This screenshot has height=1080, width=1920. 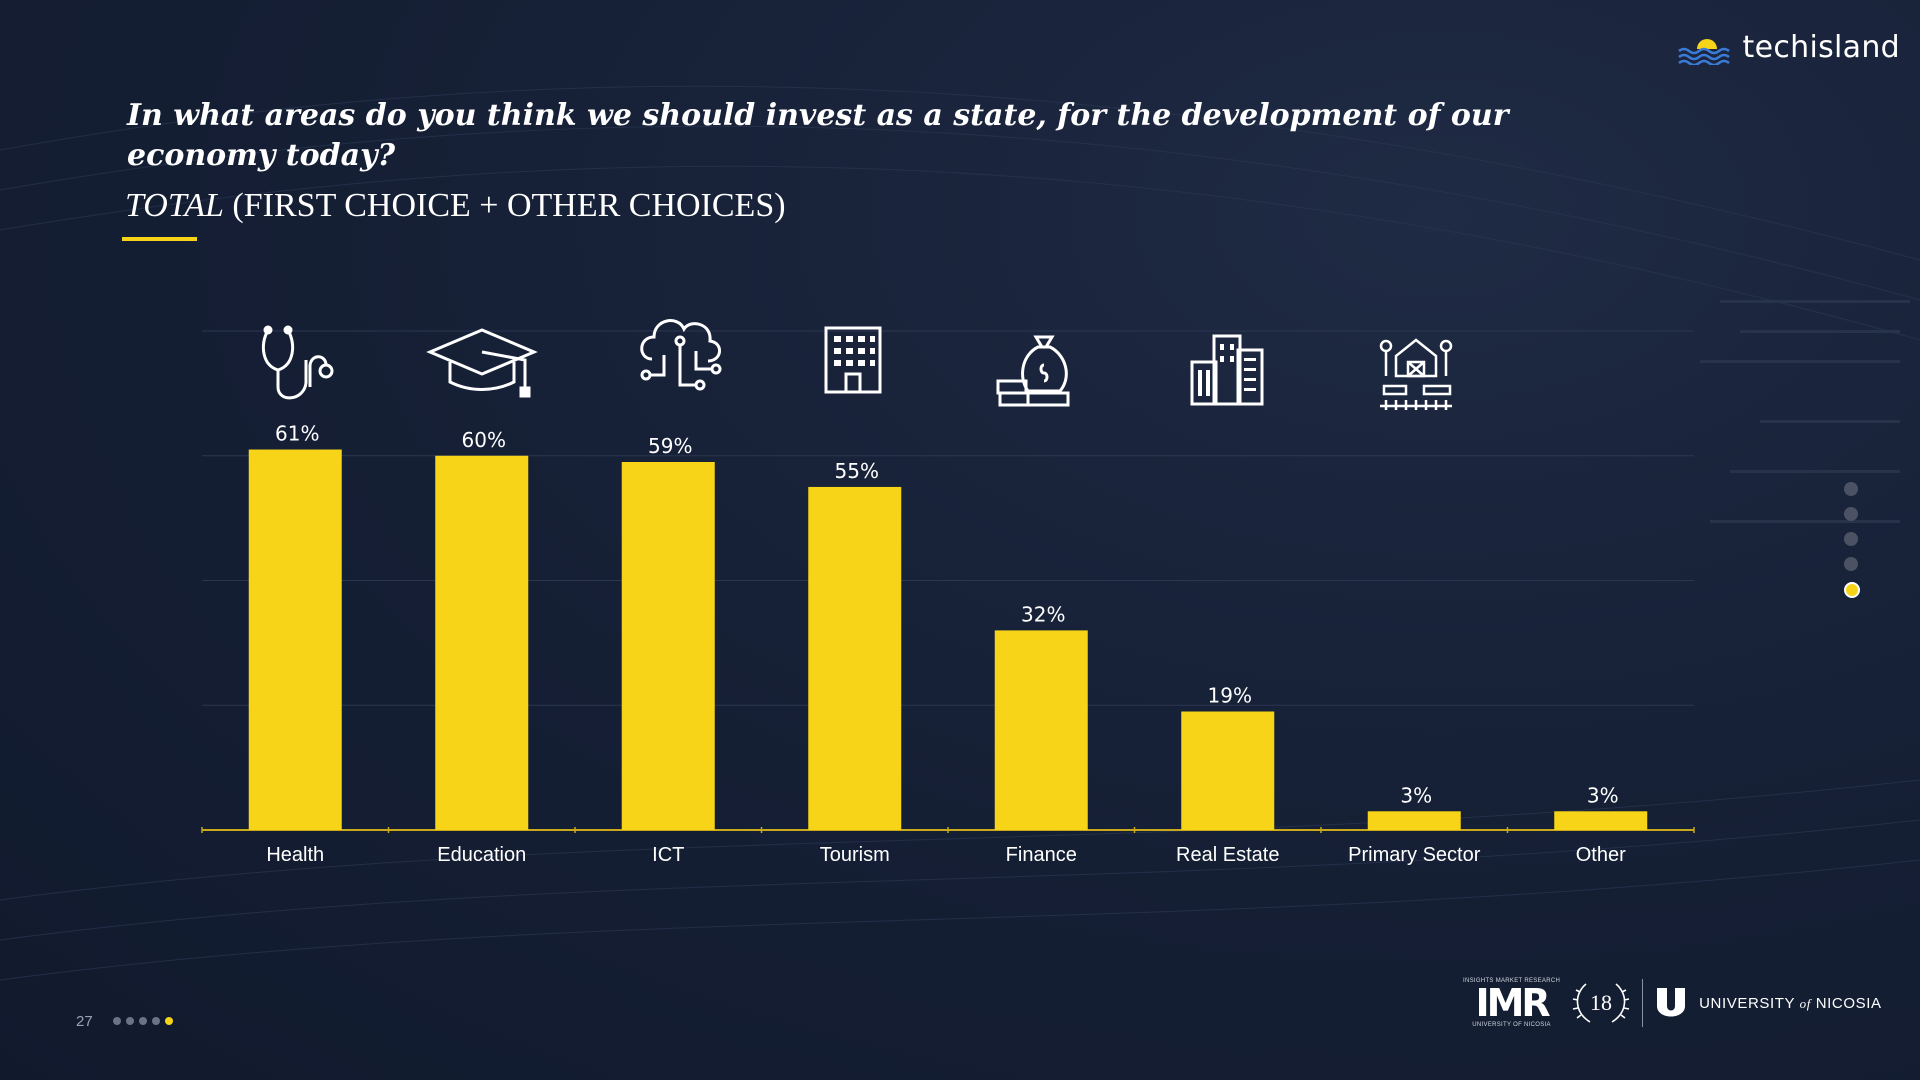 What do you see at coordinates (1821, 47) in the screenshot?
I see `brand-name: techisland` at bounding box center [1821, 47].